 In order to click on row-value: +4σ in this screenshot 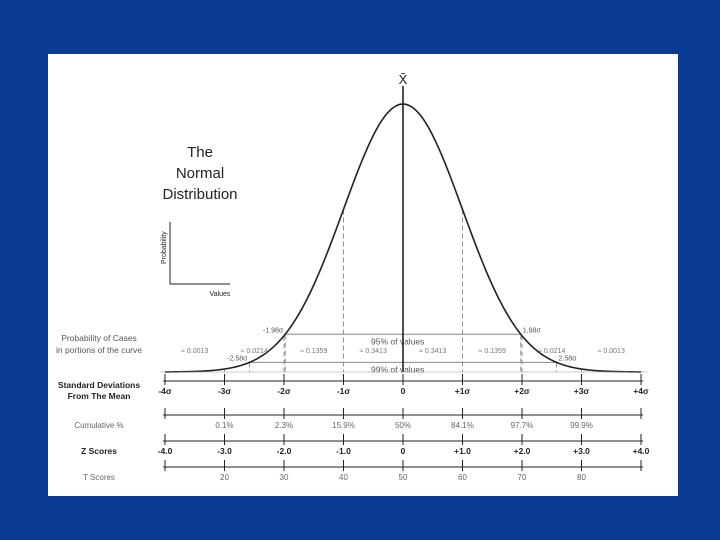, I will do `click(641, 391)`.